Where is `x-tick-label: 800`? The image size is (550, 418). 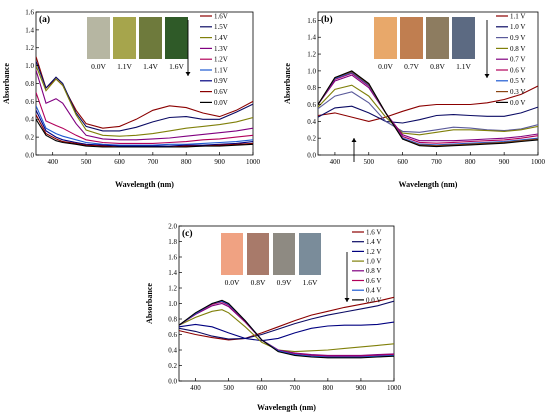
x-tick-label: 800 is located at coordinates (186, 162).